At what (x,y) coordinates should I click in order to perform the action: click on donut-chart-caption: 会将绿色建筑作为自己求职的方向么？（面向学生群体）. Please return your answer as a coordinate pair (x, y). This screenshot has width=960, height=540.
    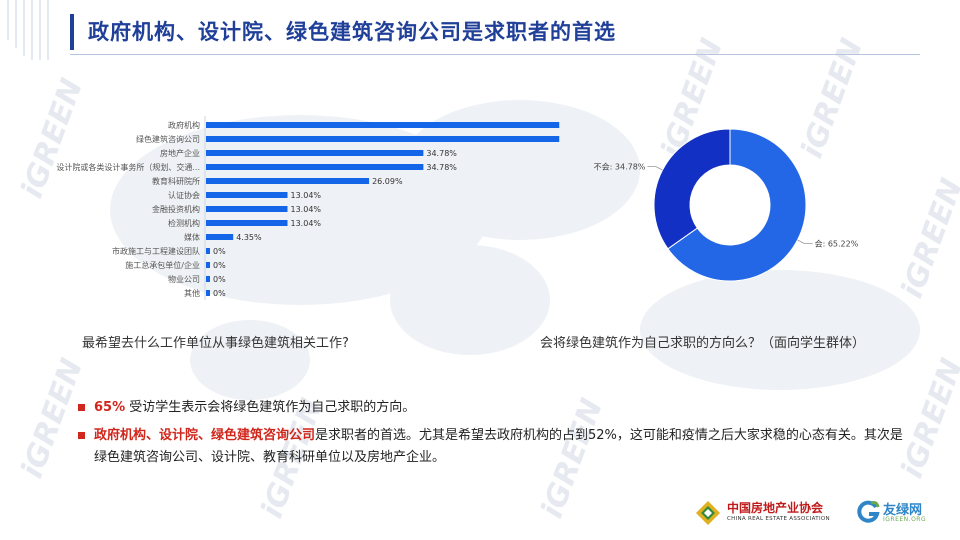
    Looking at the image, I should click on (703, 343).